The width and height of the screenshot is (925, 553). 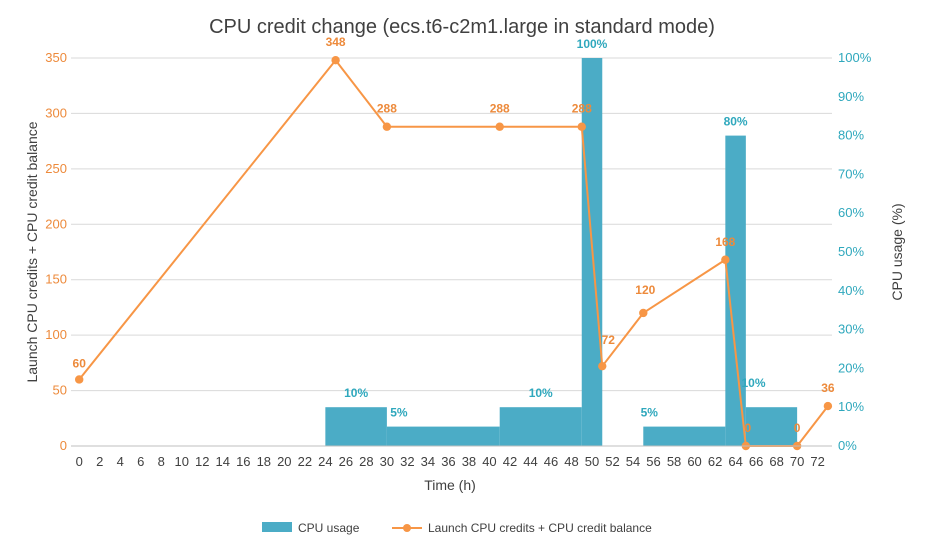 What do you see at coordinates (80, 363) in the screenshot?
I see `credit-balance-data-label: 60` at bounding box center [80, 363].